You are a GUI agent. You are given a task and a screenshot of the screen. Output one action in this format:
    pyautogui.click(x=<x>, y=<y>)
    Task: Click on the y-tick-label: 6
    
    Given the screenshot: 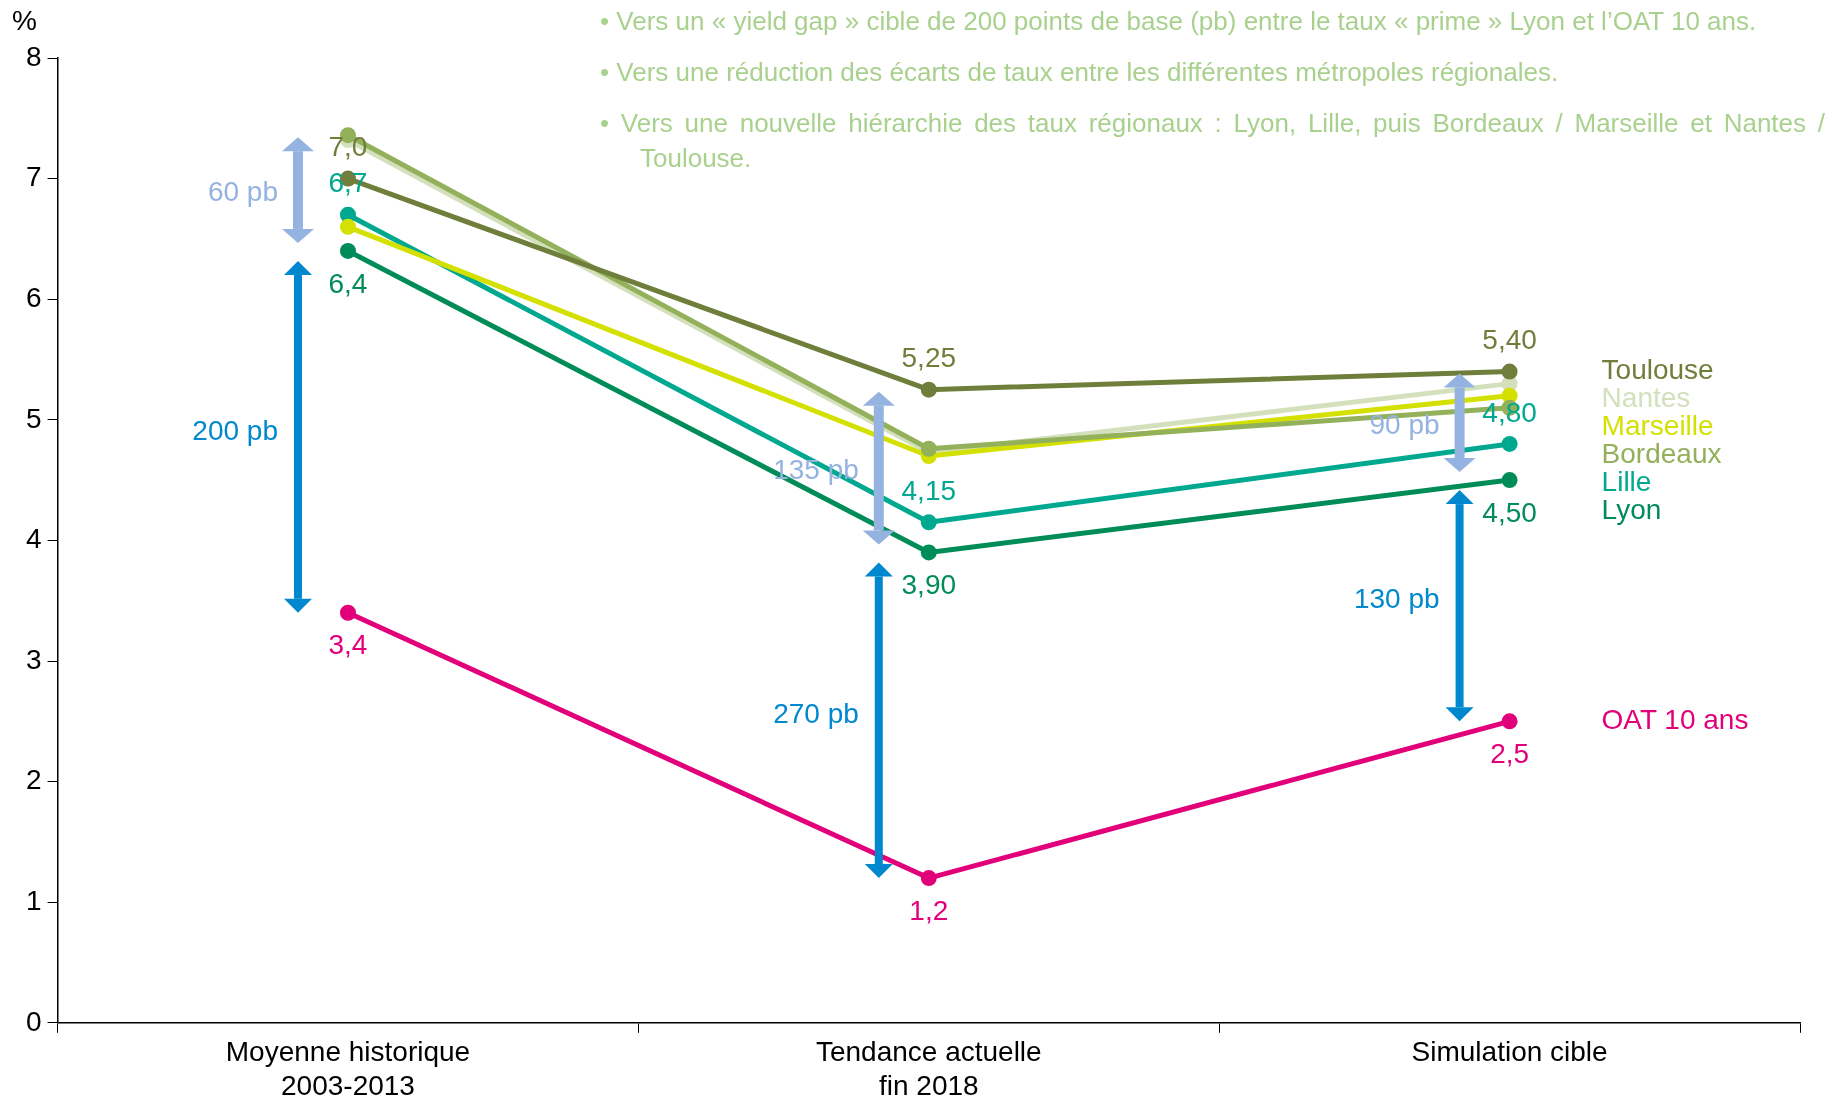 What is the action you would take?
    pyautogui.click(x=33, y=297)
    